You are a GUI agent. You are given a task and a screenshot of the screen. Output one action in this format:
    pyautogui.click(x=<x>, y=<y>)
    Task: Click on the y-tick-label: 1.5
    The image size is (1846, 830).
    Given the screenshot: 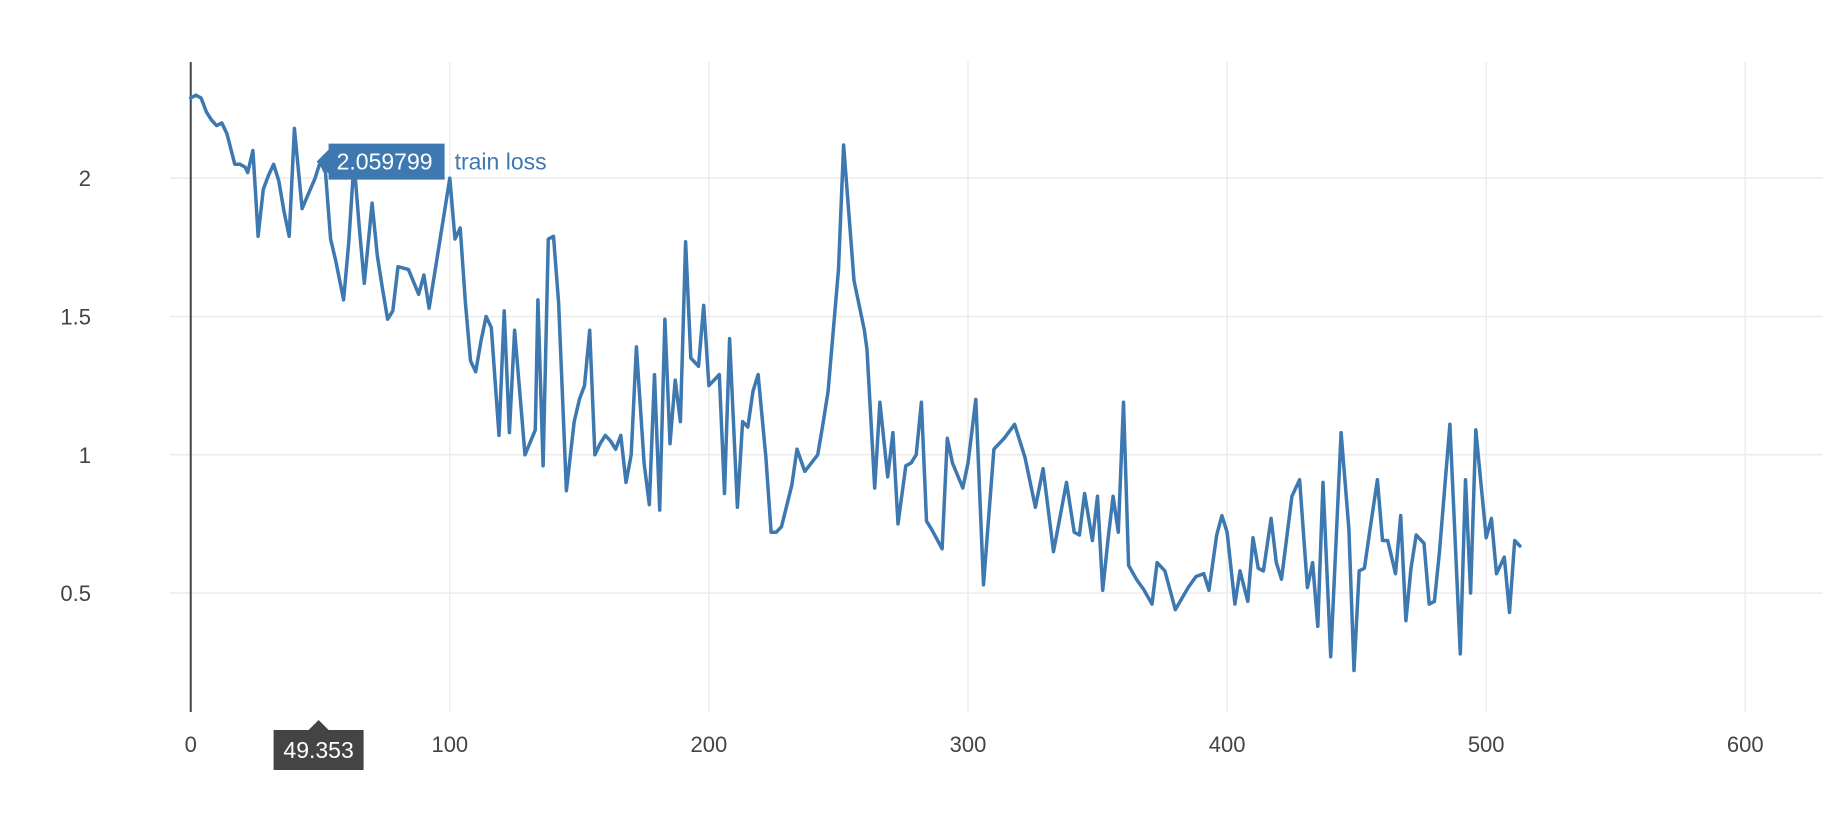 What is the action you would take?
    pyautogui.click(x=75, y=316)
    